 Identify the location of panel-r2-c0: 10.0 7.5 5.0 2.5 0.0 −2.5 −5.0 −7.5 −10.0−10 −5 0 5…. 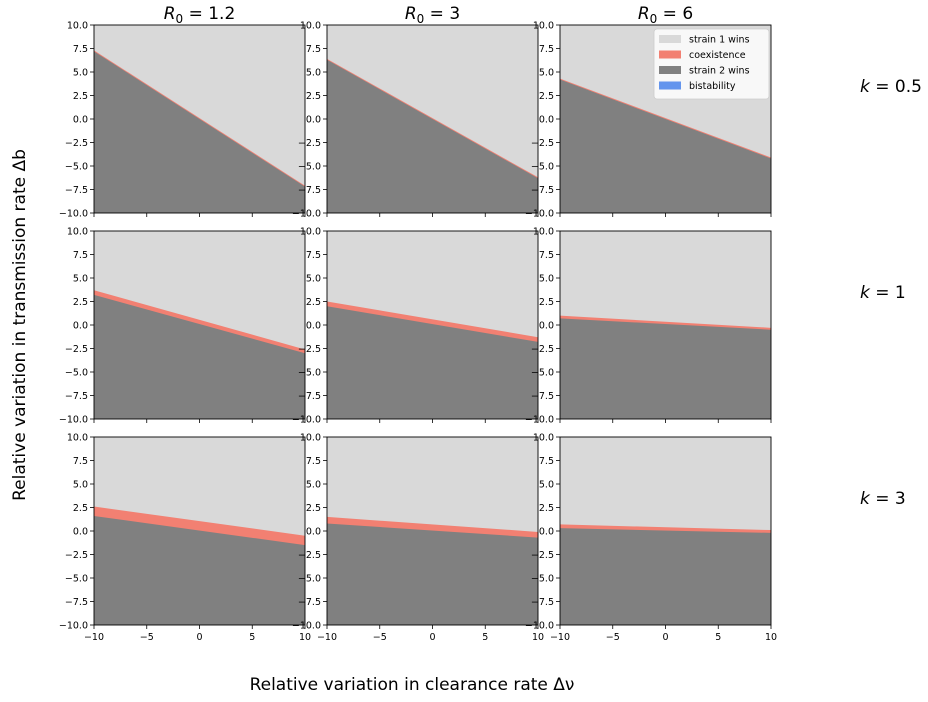
(185, 537).